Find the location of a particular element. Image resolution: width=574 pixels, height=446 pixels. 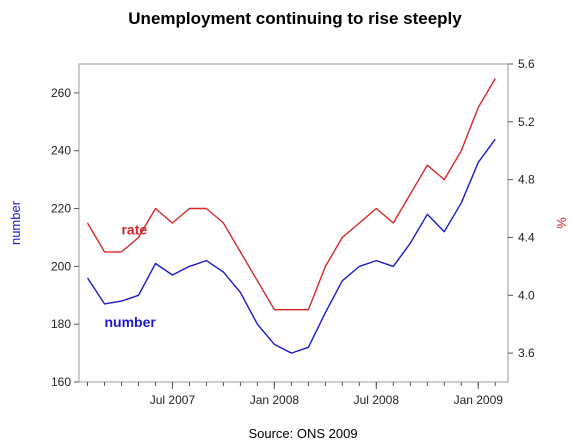

right-tick-label: 5.6 is located at coordinates (526, 64).